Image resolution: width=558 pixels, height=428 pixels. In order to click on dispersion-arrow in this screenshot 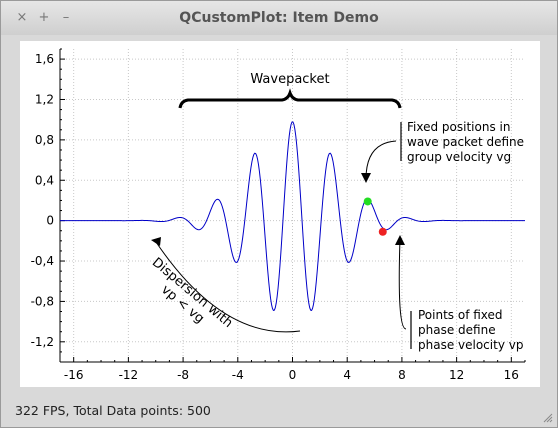, I will do `click(228, 287)`.